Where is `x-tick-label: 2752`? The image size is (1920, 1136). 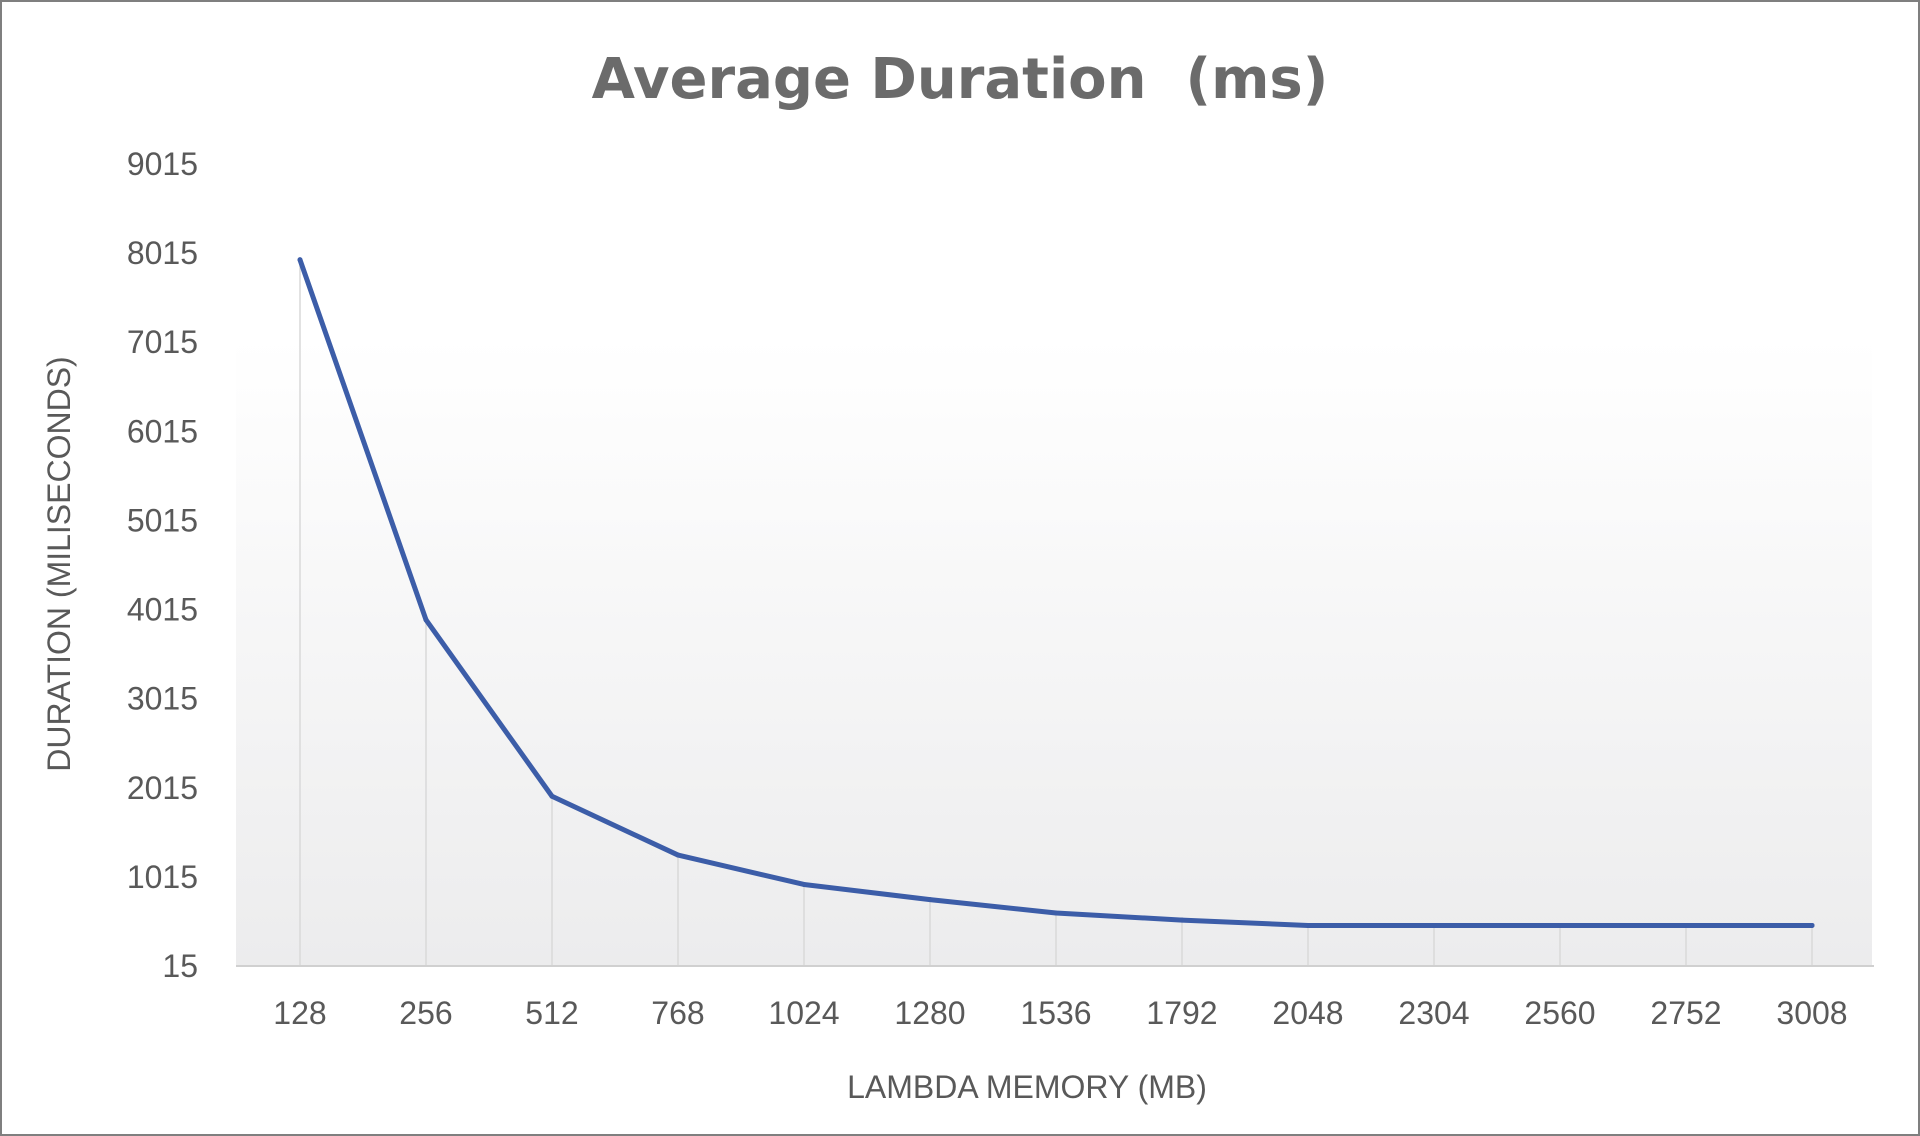
x-tick-label: 2752 is located at coordinates (1685, 1013).